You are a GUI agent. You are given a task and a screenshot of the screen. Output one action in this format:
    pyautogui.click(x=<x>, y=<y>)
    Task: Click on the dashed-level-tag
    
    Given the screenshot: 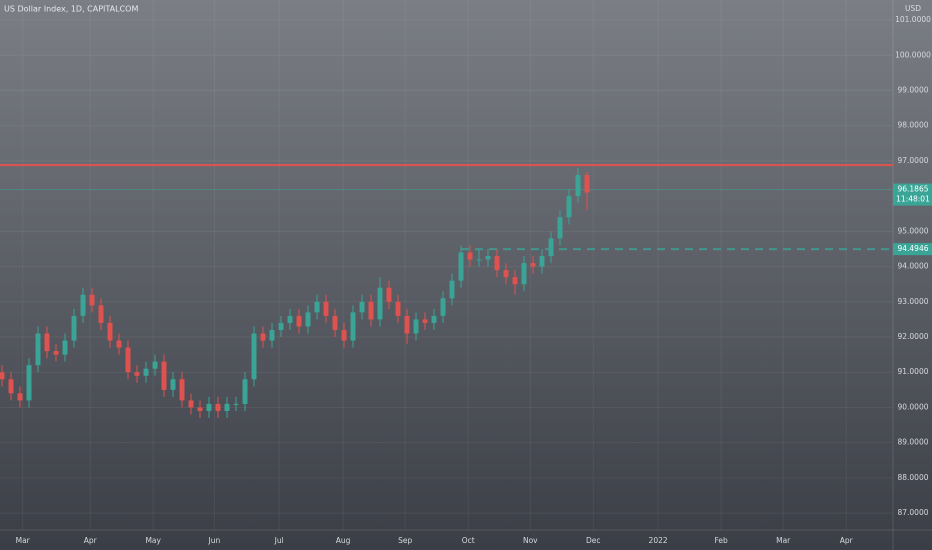 What is the action you would take?
    pyautogui.click(x=912, y=249)
    